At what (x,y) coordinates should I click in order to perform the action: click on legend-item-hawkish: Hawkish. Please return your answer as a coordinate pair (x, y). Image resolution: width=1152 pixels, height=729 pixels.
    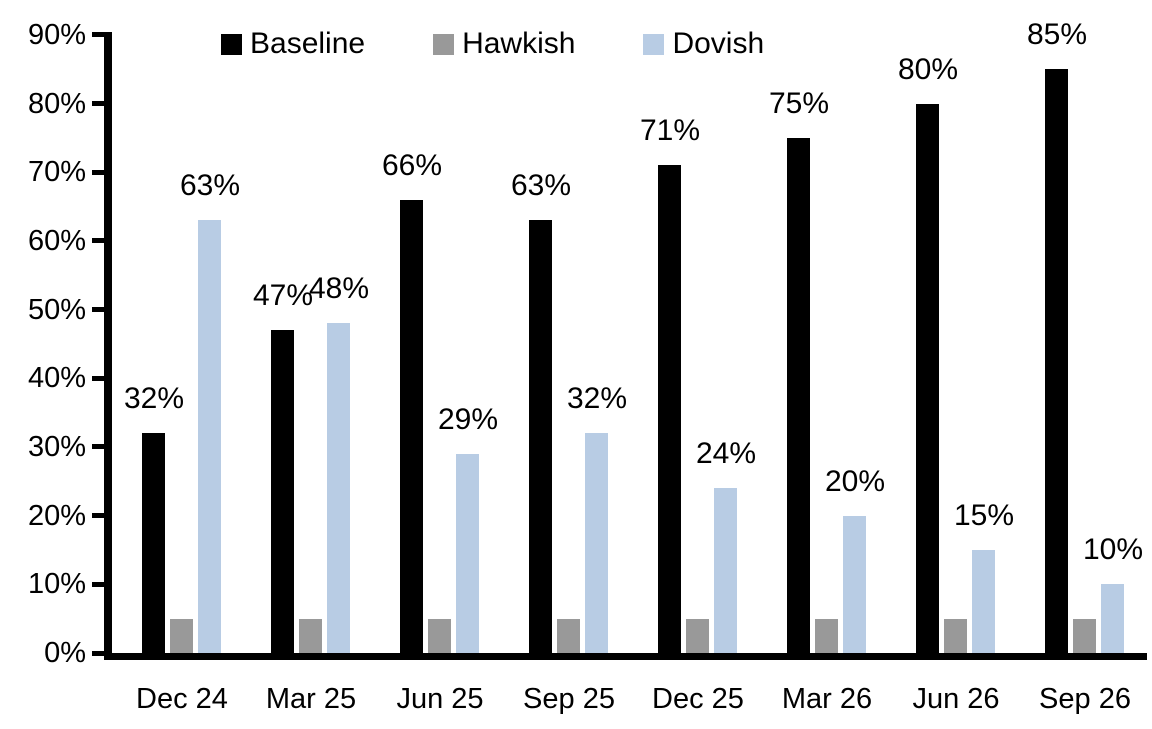
    Looking at the image, I should click on (504, 44).